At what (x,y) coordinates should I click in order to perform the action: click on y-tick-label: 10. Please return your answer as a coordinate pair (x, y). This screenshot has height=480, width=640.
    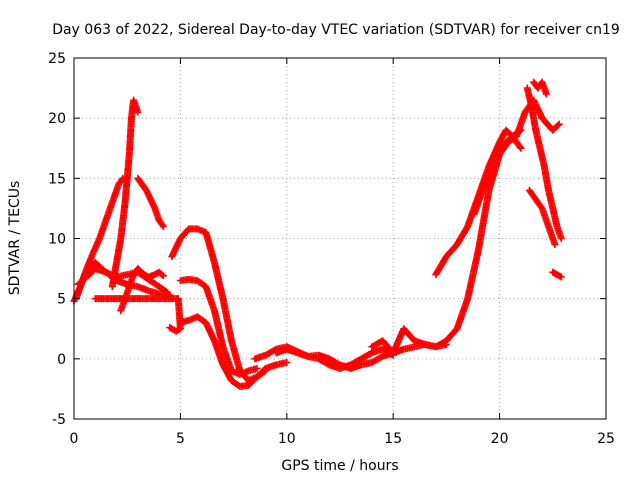
    Looking at the image, I should click on (57, 240).